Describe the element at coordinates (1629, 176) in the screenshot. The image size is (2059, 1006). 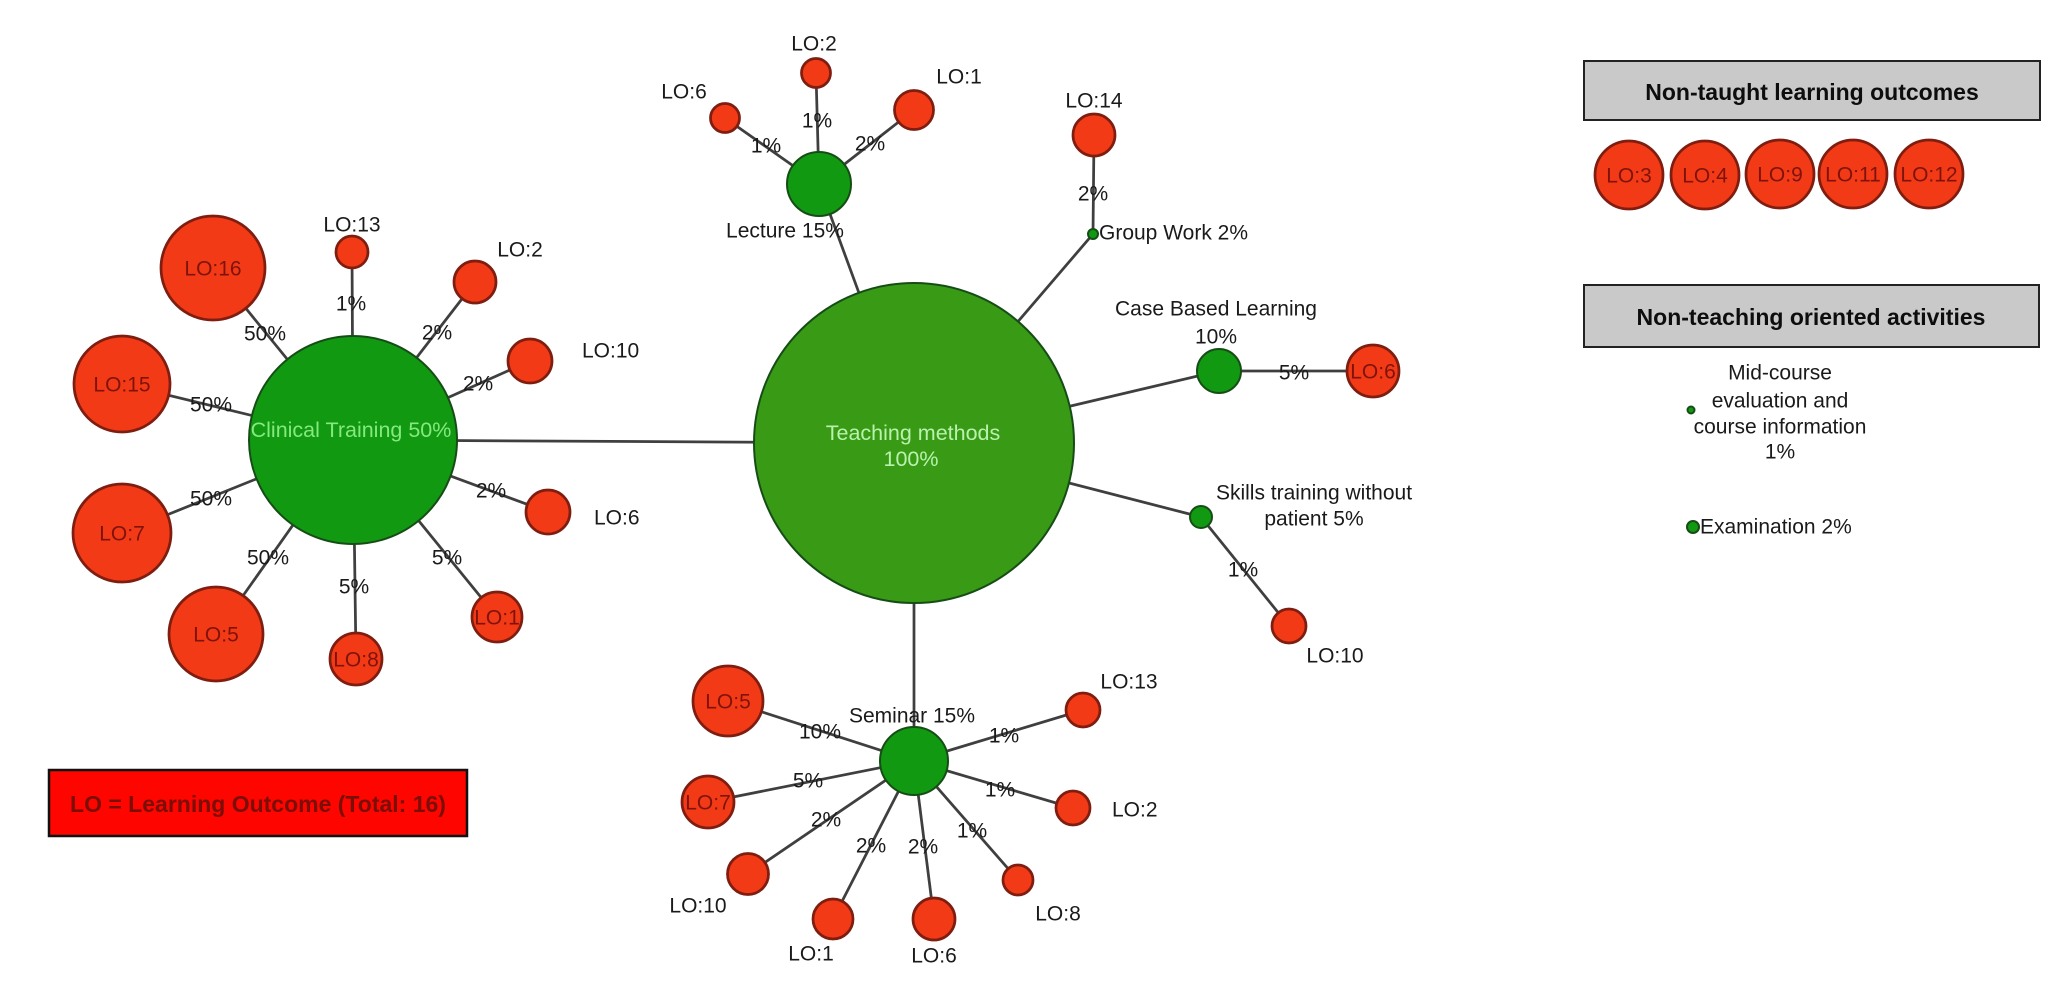
I see `svg-text: LO:3` at that location.